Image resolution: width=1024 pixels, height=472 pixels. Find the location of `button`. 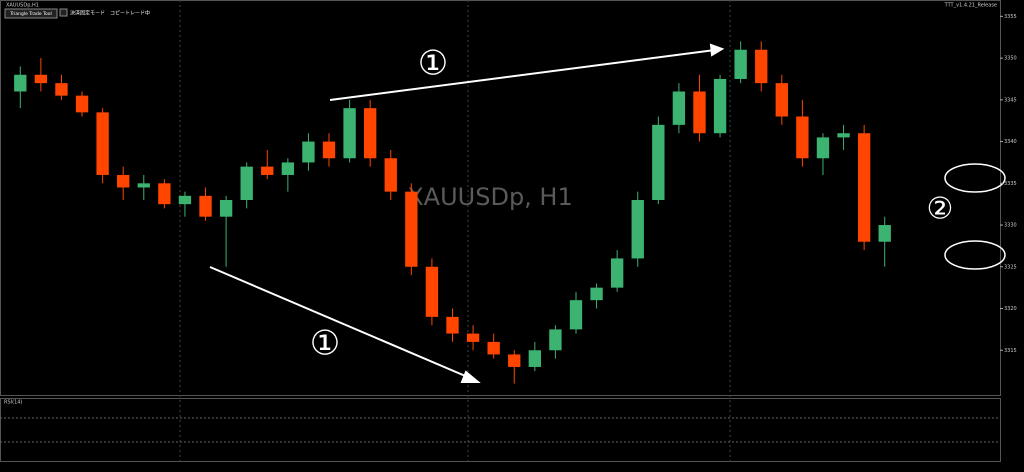

button is located at coordinates (31, 13).